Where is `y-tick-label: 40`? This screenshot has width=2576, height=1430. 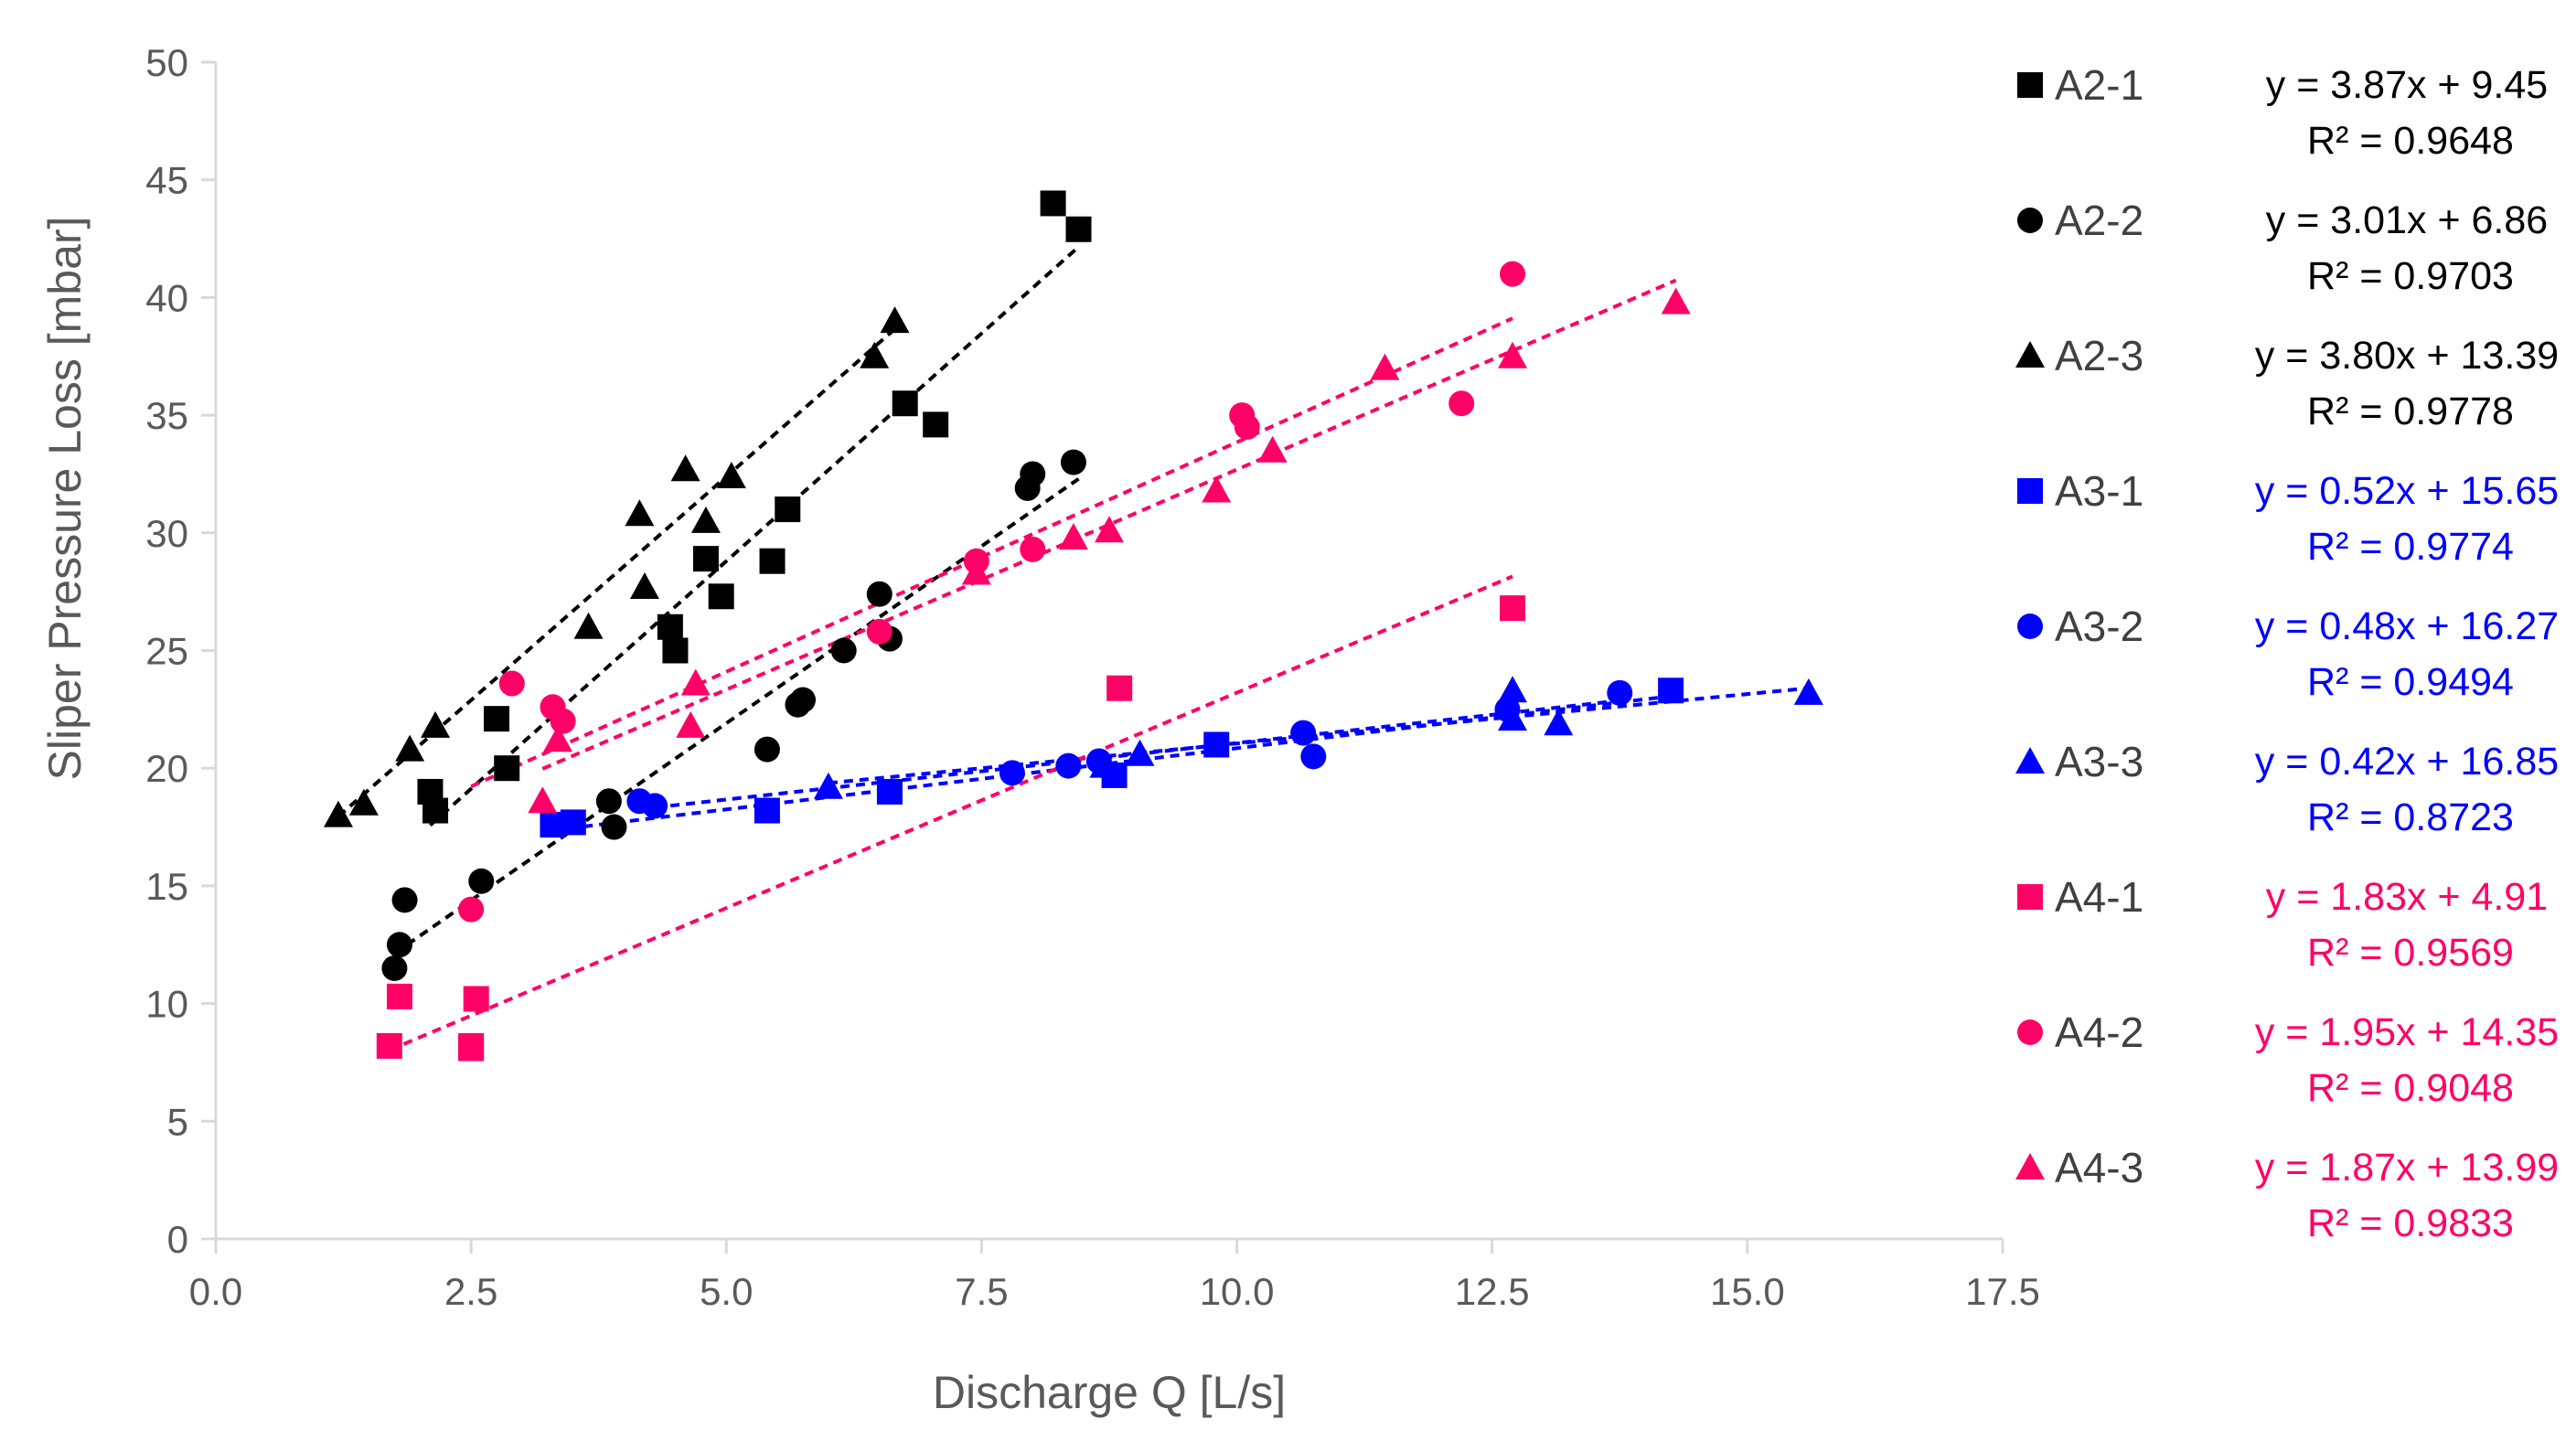
y-tick-label: 40 is located at coordinates (166, 298).